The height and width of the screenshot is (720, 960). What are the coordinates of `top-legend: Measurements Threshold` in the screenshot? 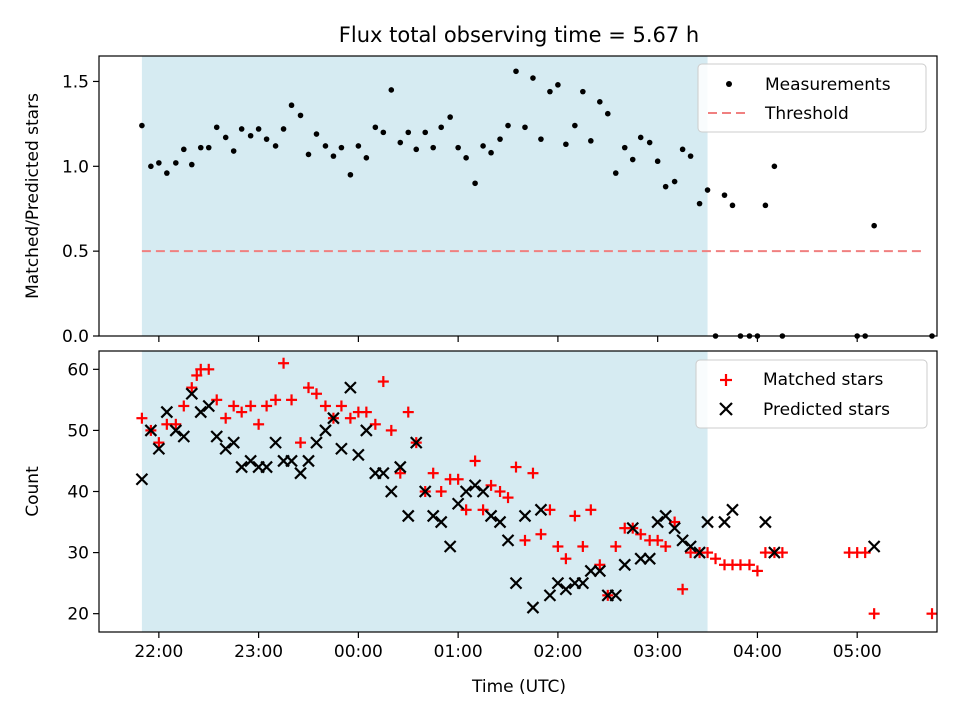 It's located at (812, 98).